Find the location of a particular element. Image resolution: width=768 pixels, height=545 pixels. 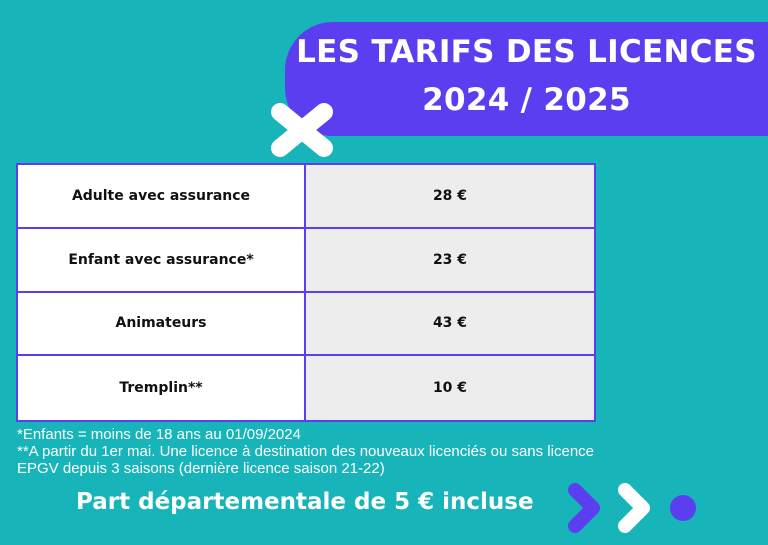

row-label-tremplin: Tremplin** is located at coordinates (162, 388).